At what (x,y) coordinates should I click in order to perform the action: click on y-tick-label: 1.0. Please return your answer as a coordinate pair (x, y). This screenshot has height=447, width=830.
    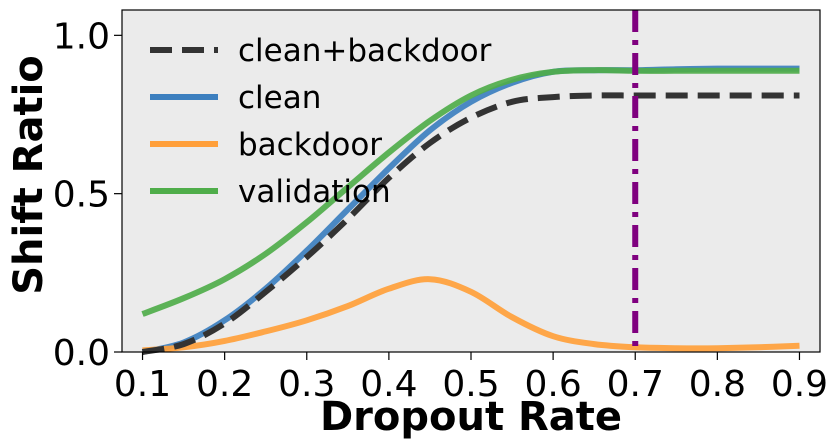
    Looking at the image, I should click on (81, 36).